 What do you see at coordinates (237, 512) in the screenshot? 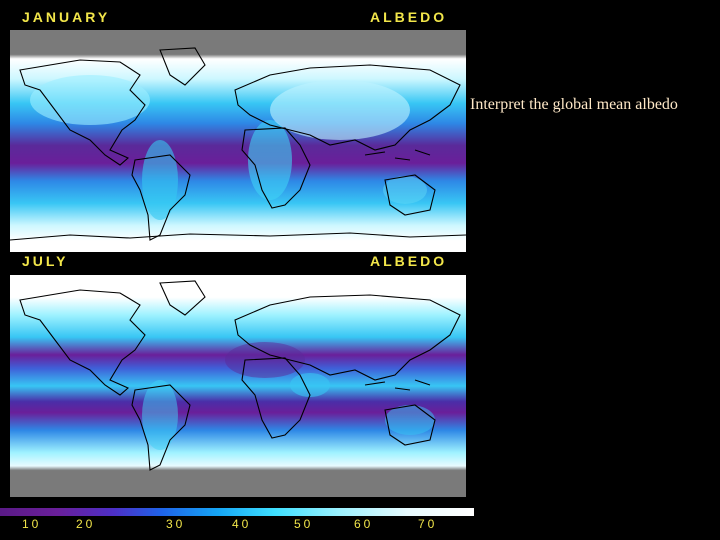
I see `albedo-colorbar` at bounding box center [237, 512].